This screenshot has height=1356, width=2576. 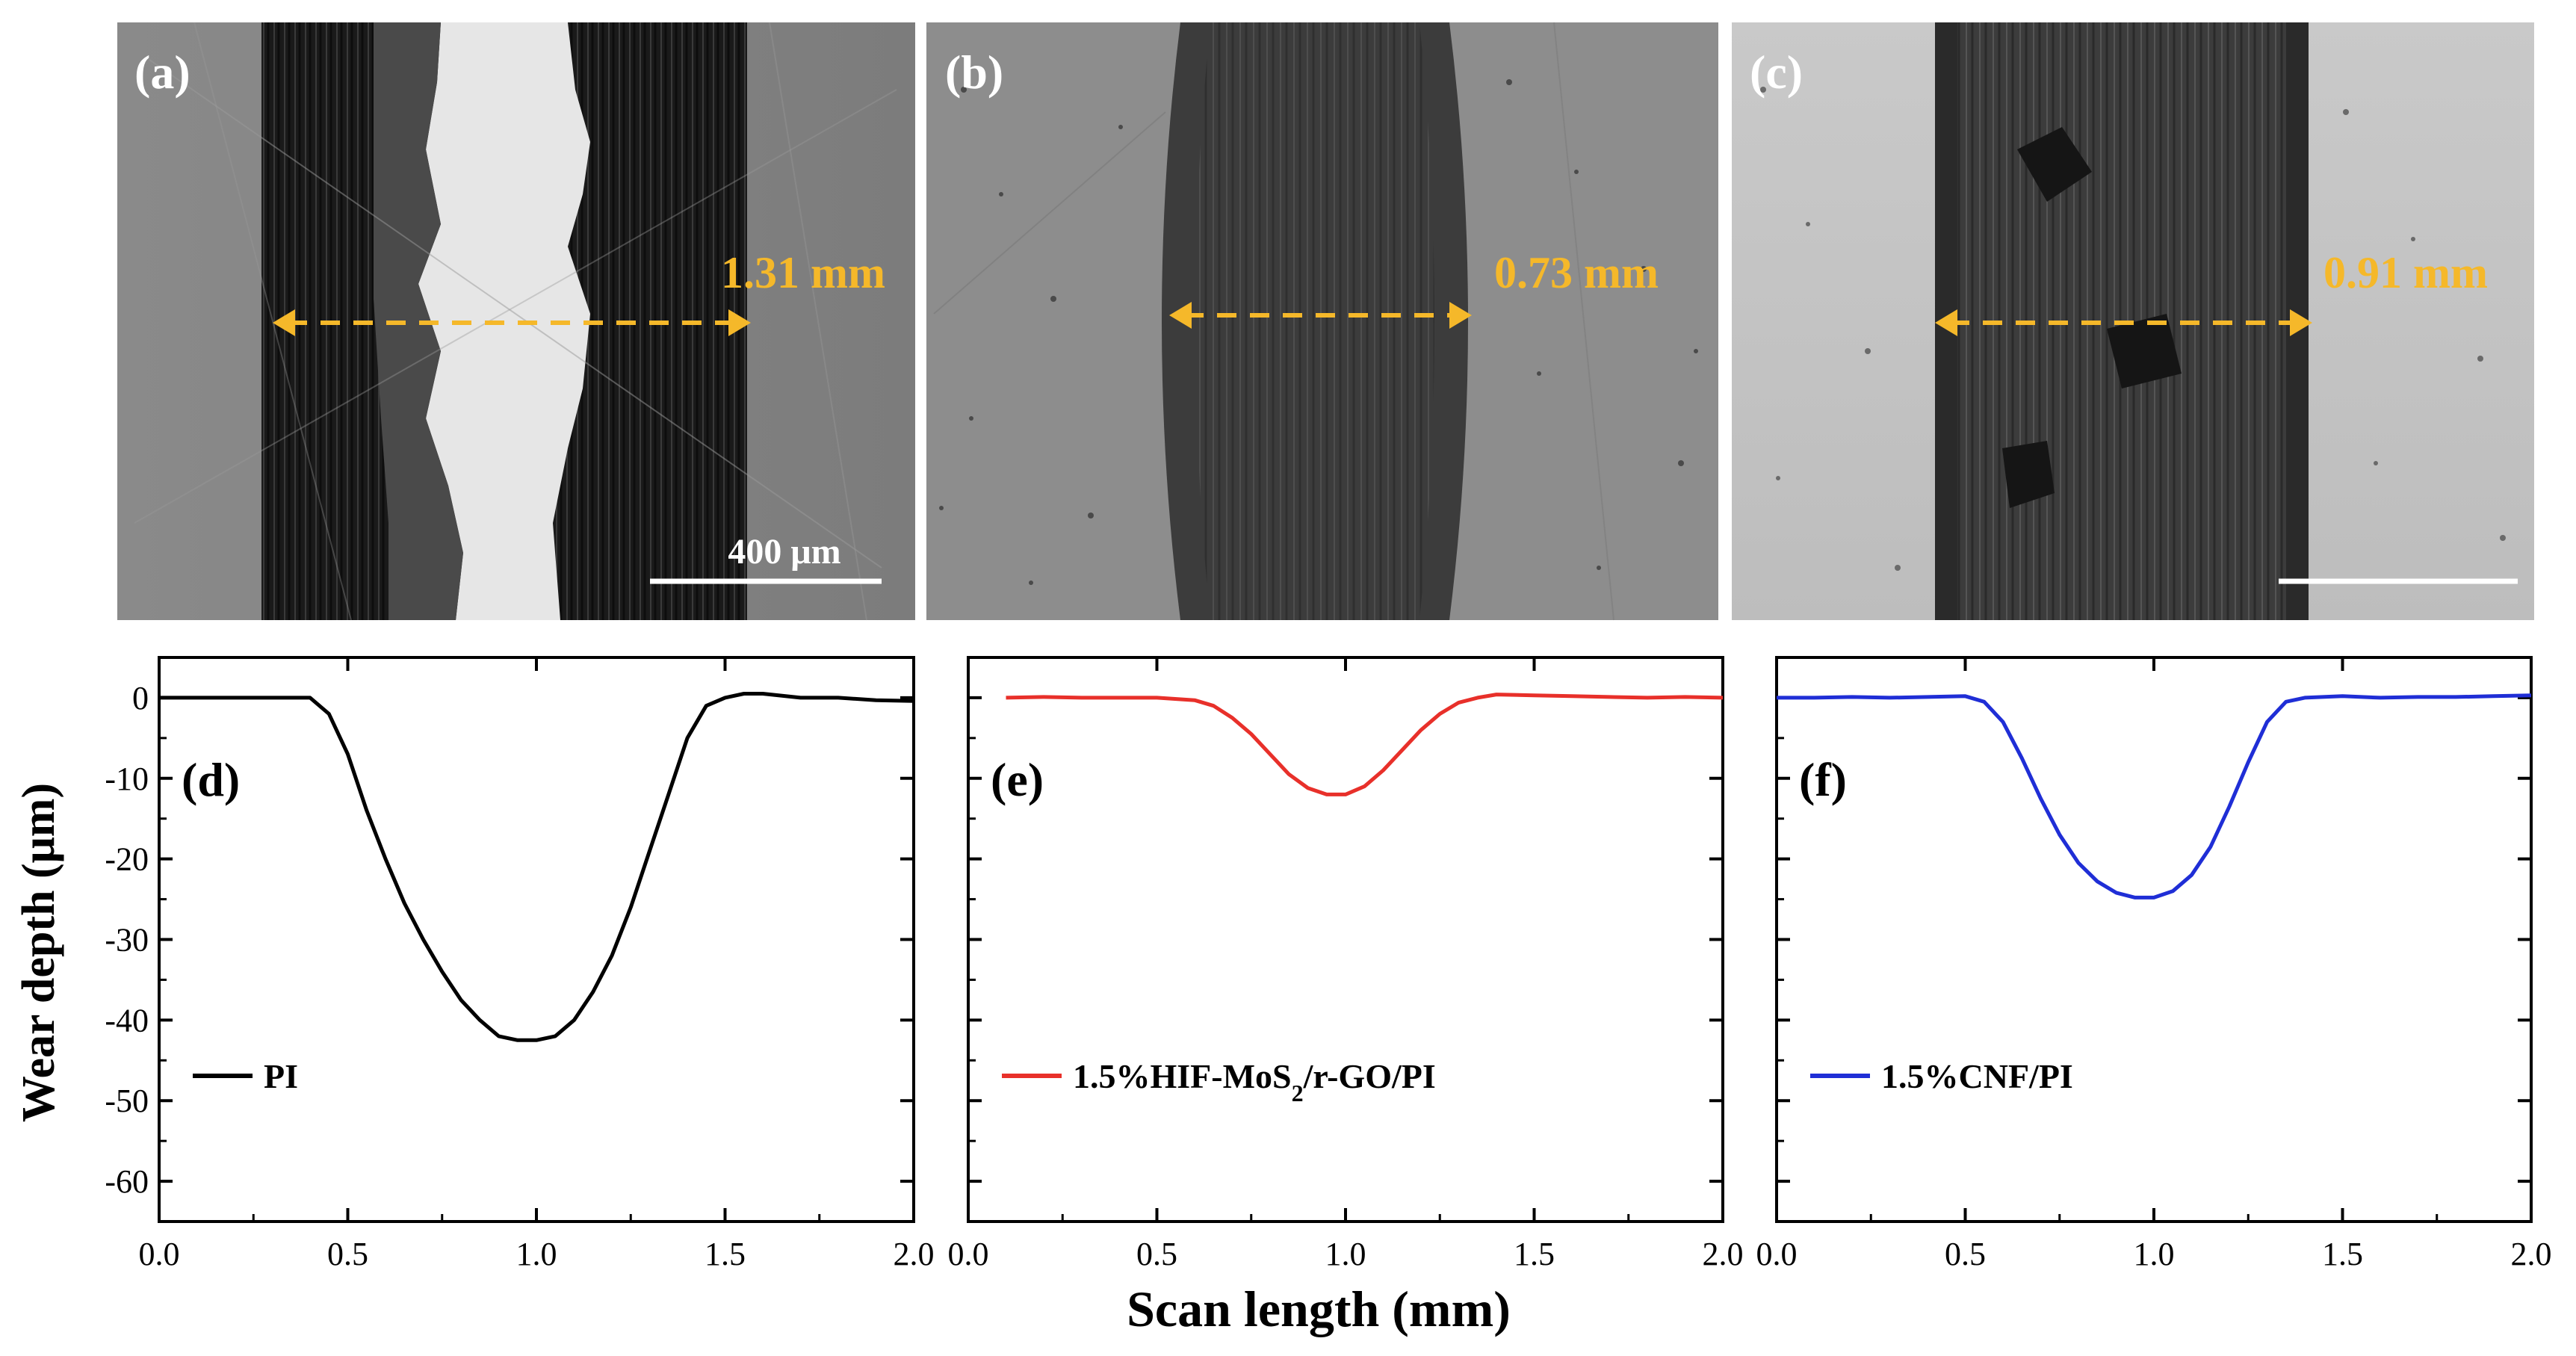 What do you see at coordinates (1576, 272) in the screenshot?
I see `micrograph-b-width: 0.73 mm` at bounding box center [1576, 272].